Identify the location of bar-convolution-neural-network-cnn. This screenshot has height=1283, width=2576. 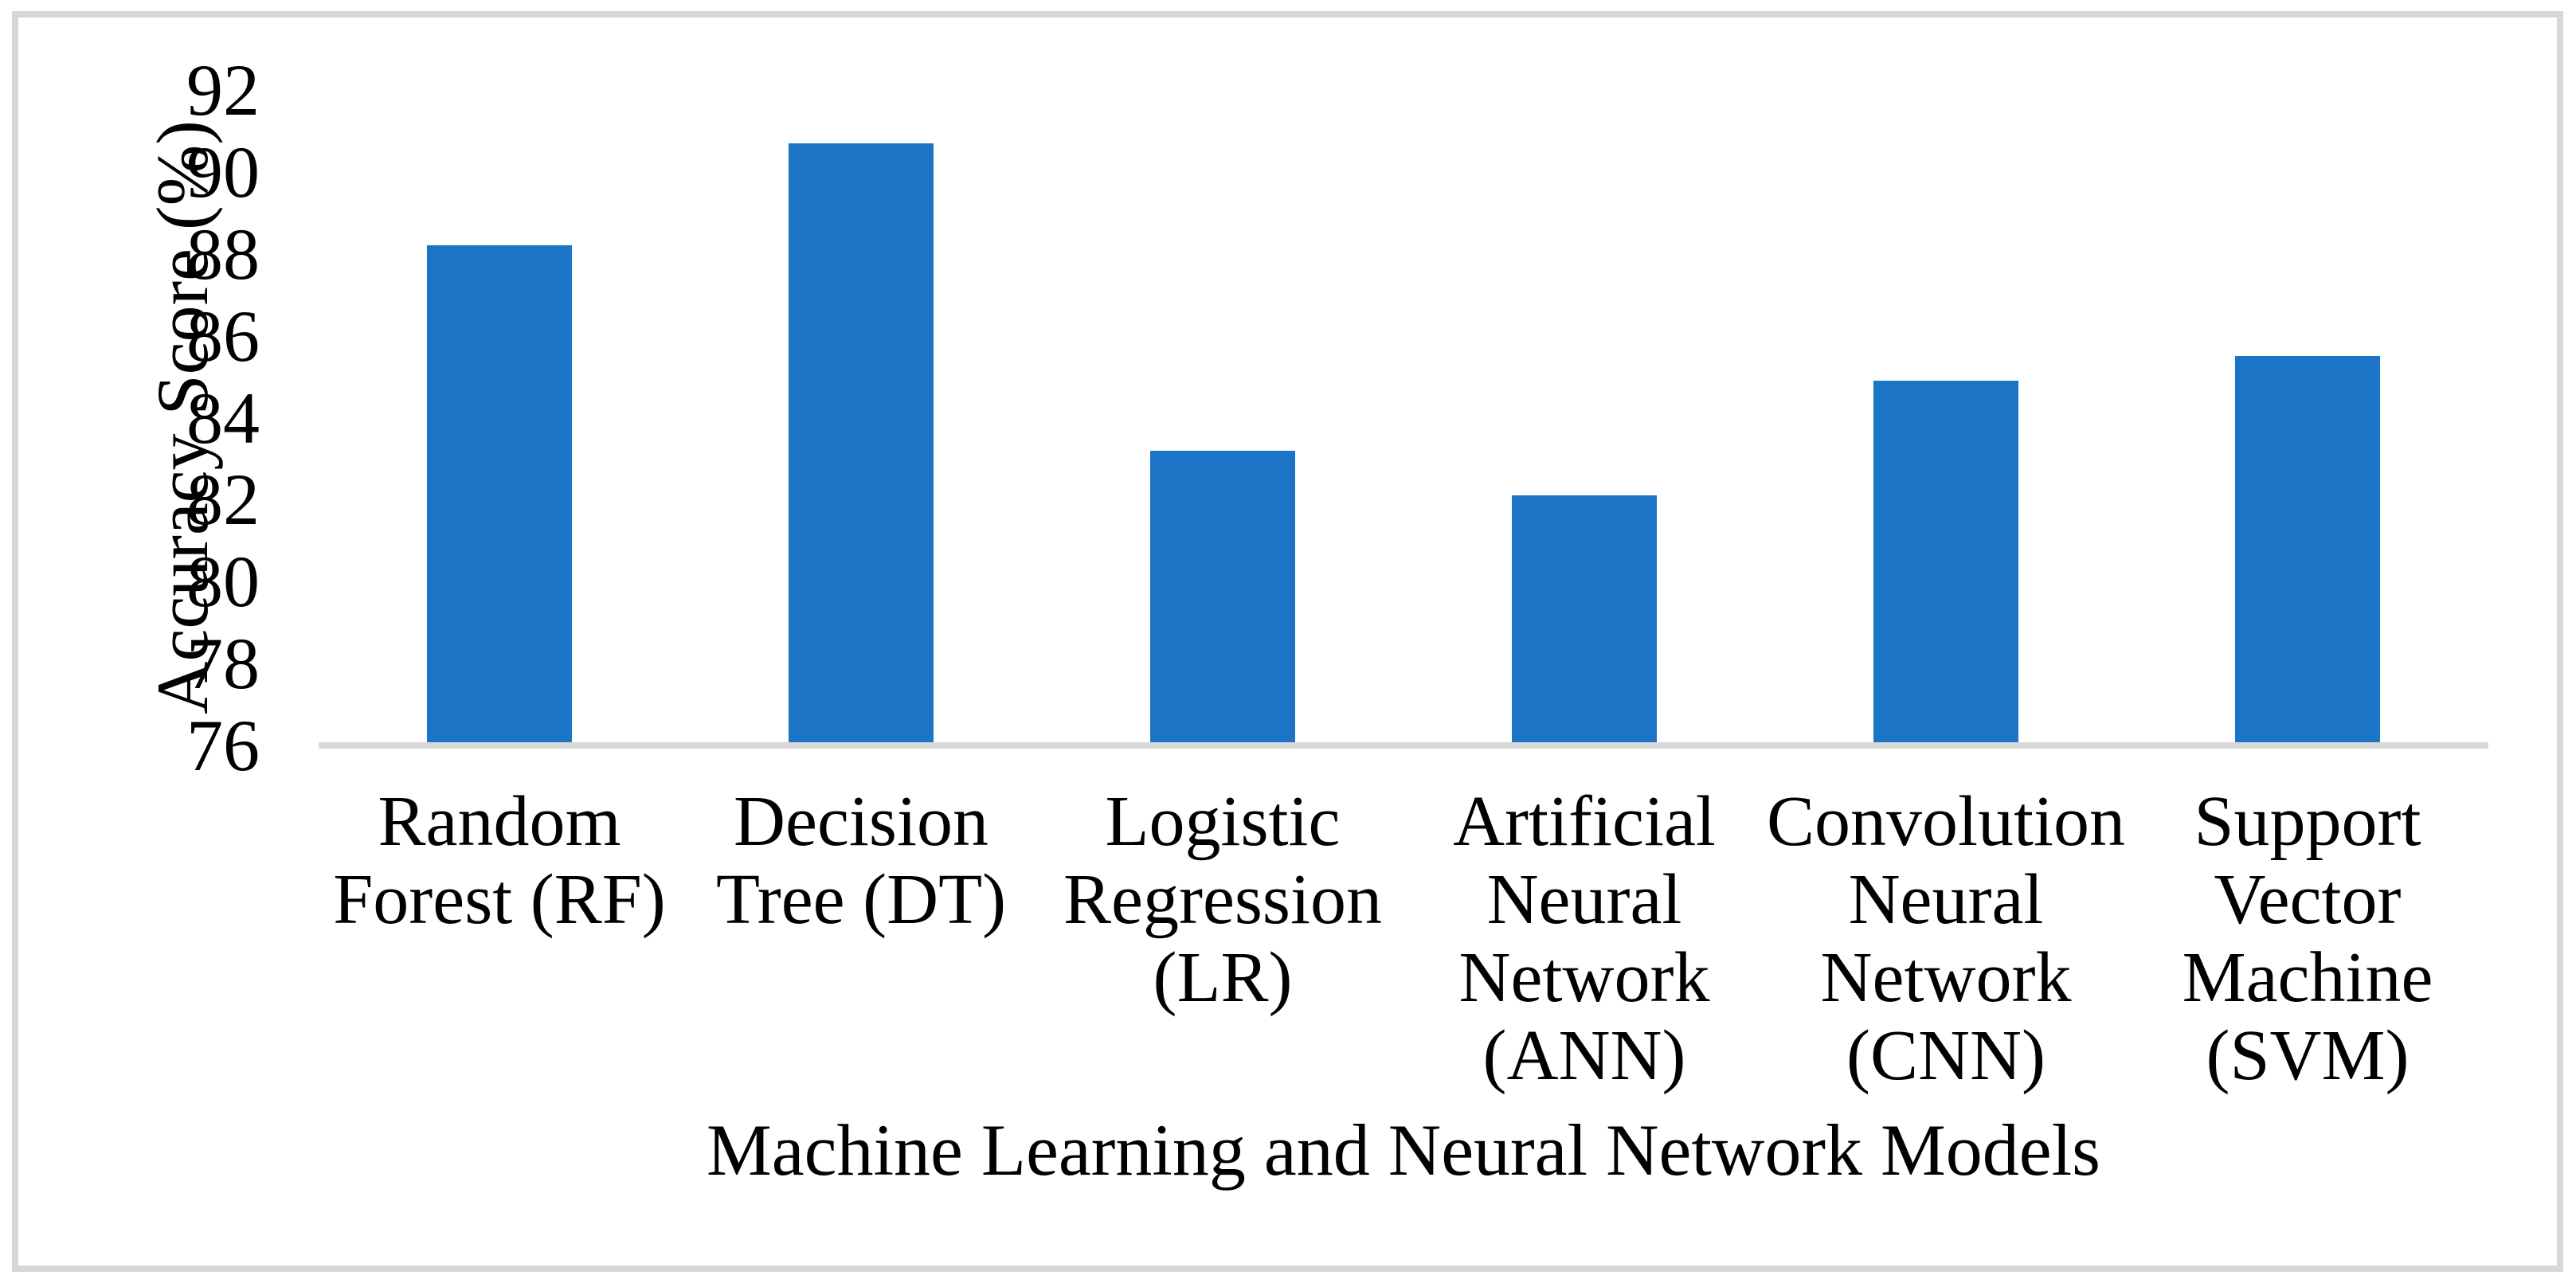
(1945, 563).